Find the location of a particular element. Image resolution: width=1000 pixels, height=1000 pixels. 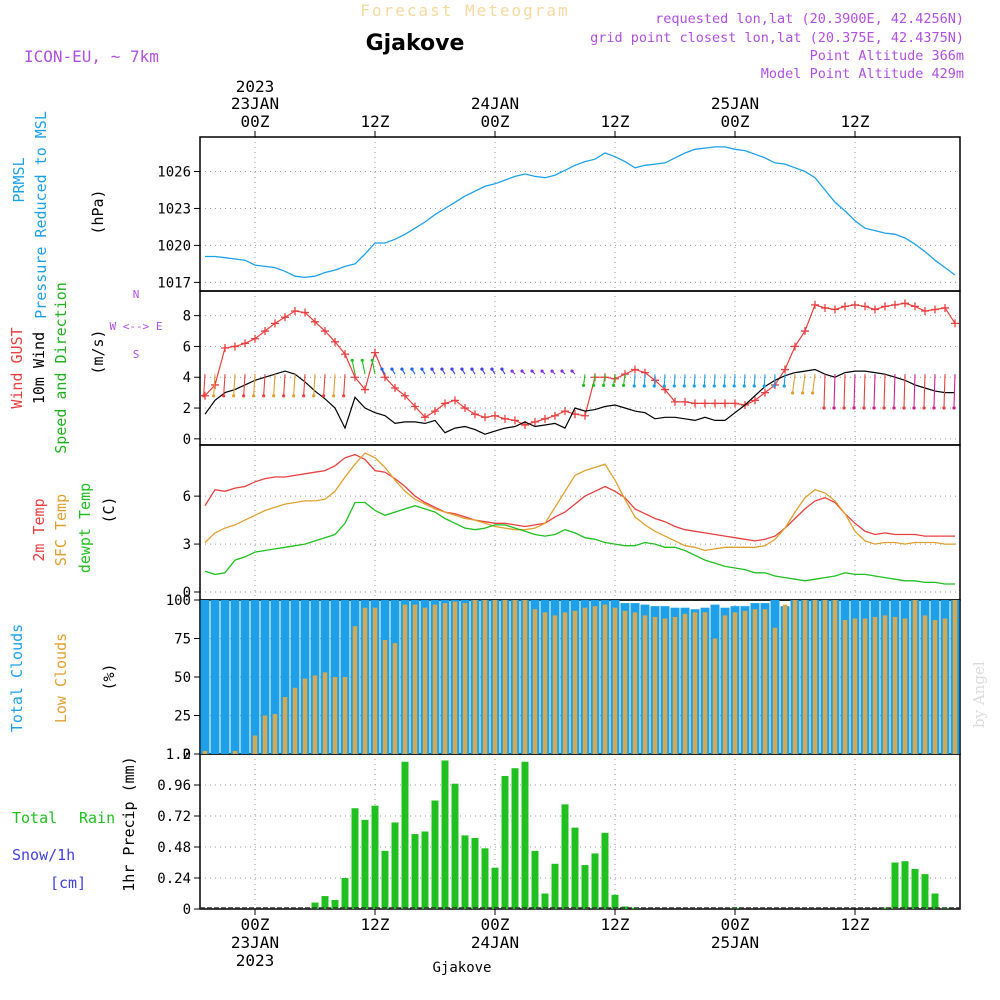

y-tick-label: 0.72 is located at coordinates (174, 817).